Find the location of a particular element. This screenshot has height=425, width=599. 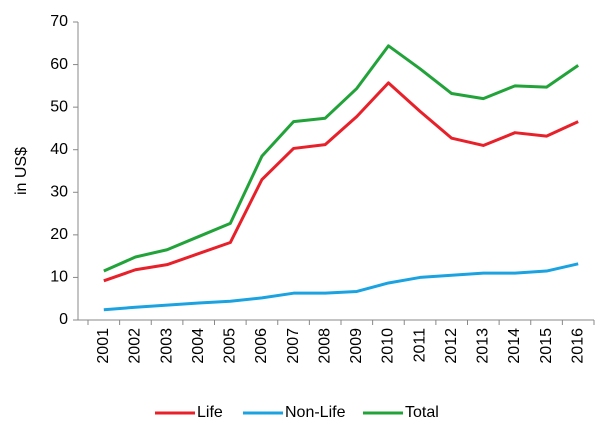

y-tick-label: 50 is located at coordinates (59, 106).